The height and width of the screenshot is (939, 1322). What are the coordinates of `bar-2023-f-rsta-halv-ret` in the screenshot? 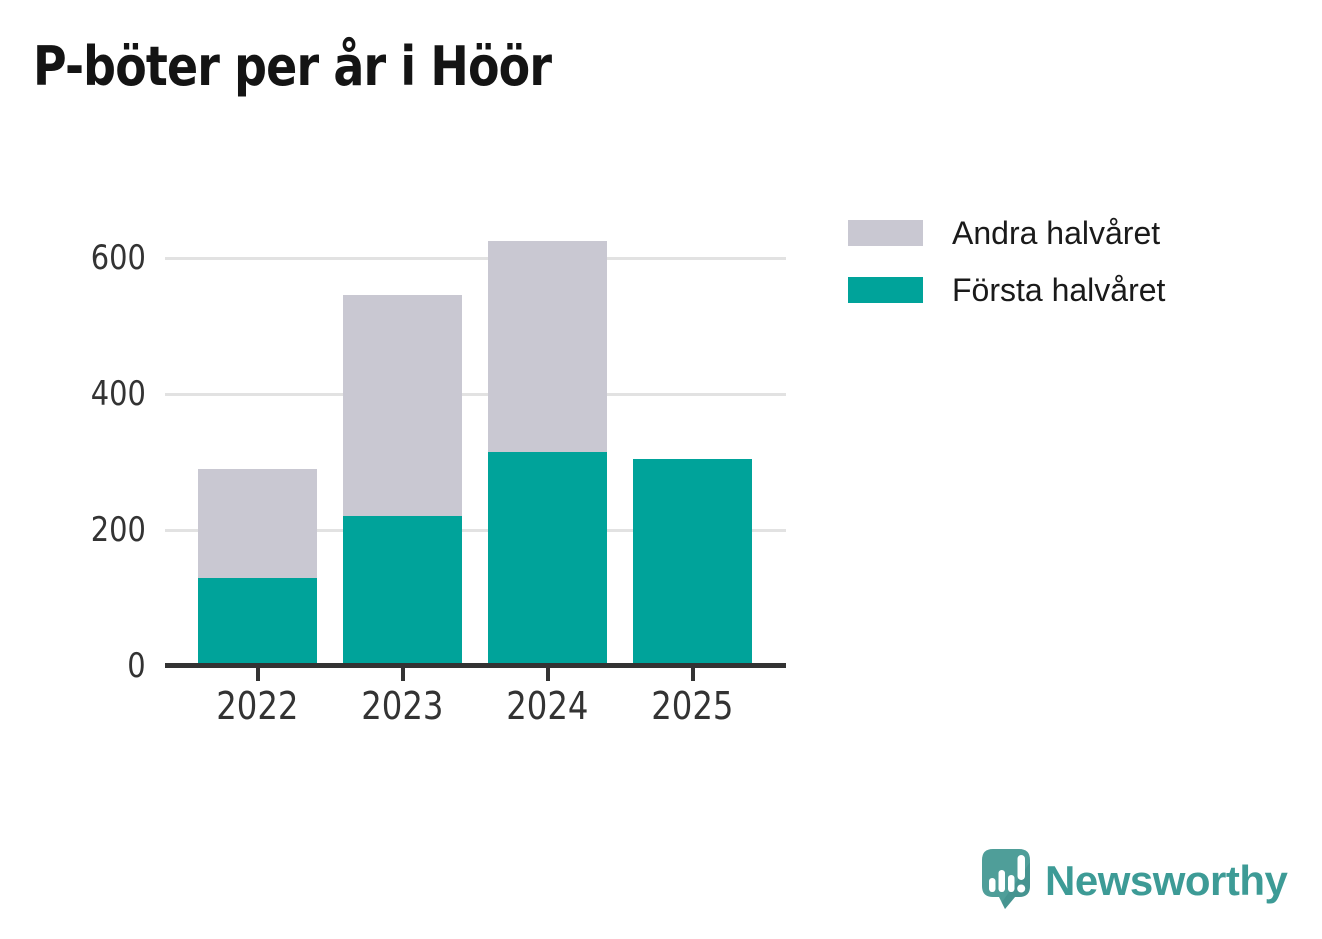 It's located at (402, 591).